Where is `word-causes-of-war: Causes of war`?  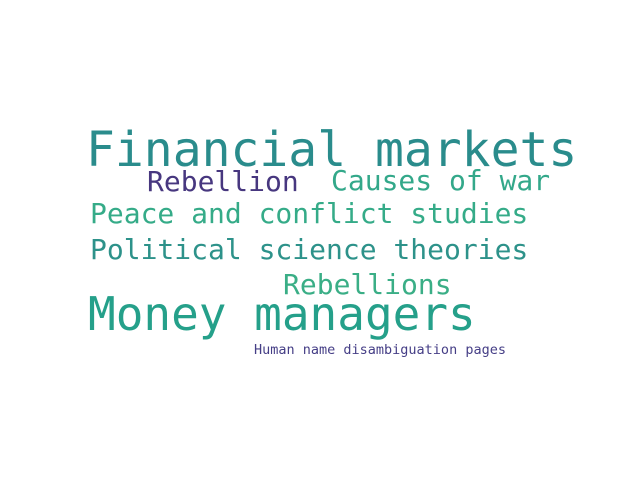
word-causes-of-war: Causes of war is located at coordinates (441, 180).